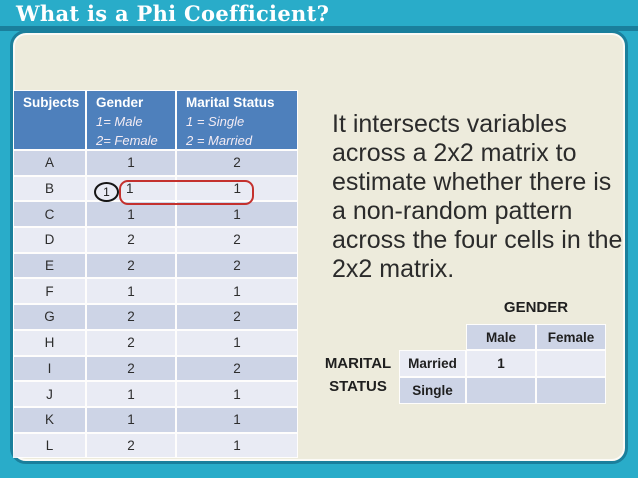  I want to click on subject-cell: I, so click(49, 368).